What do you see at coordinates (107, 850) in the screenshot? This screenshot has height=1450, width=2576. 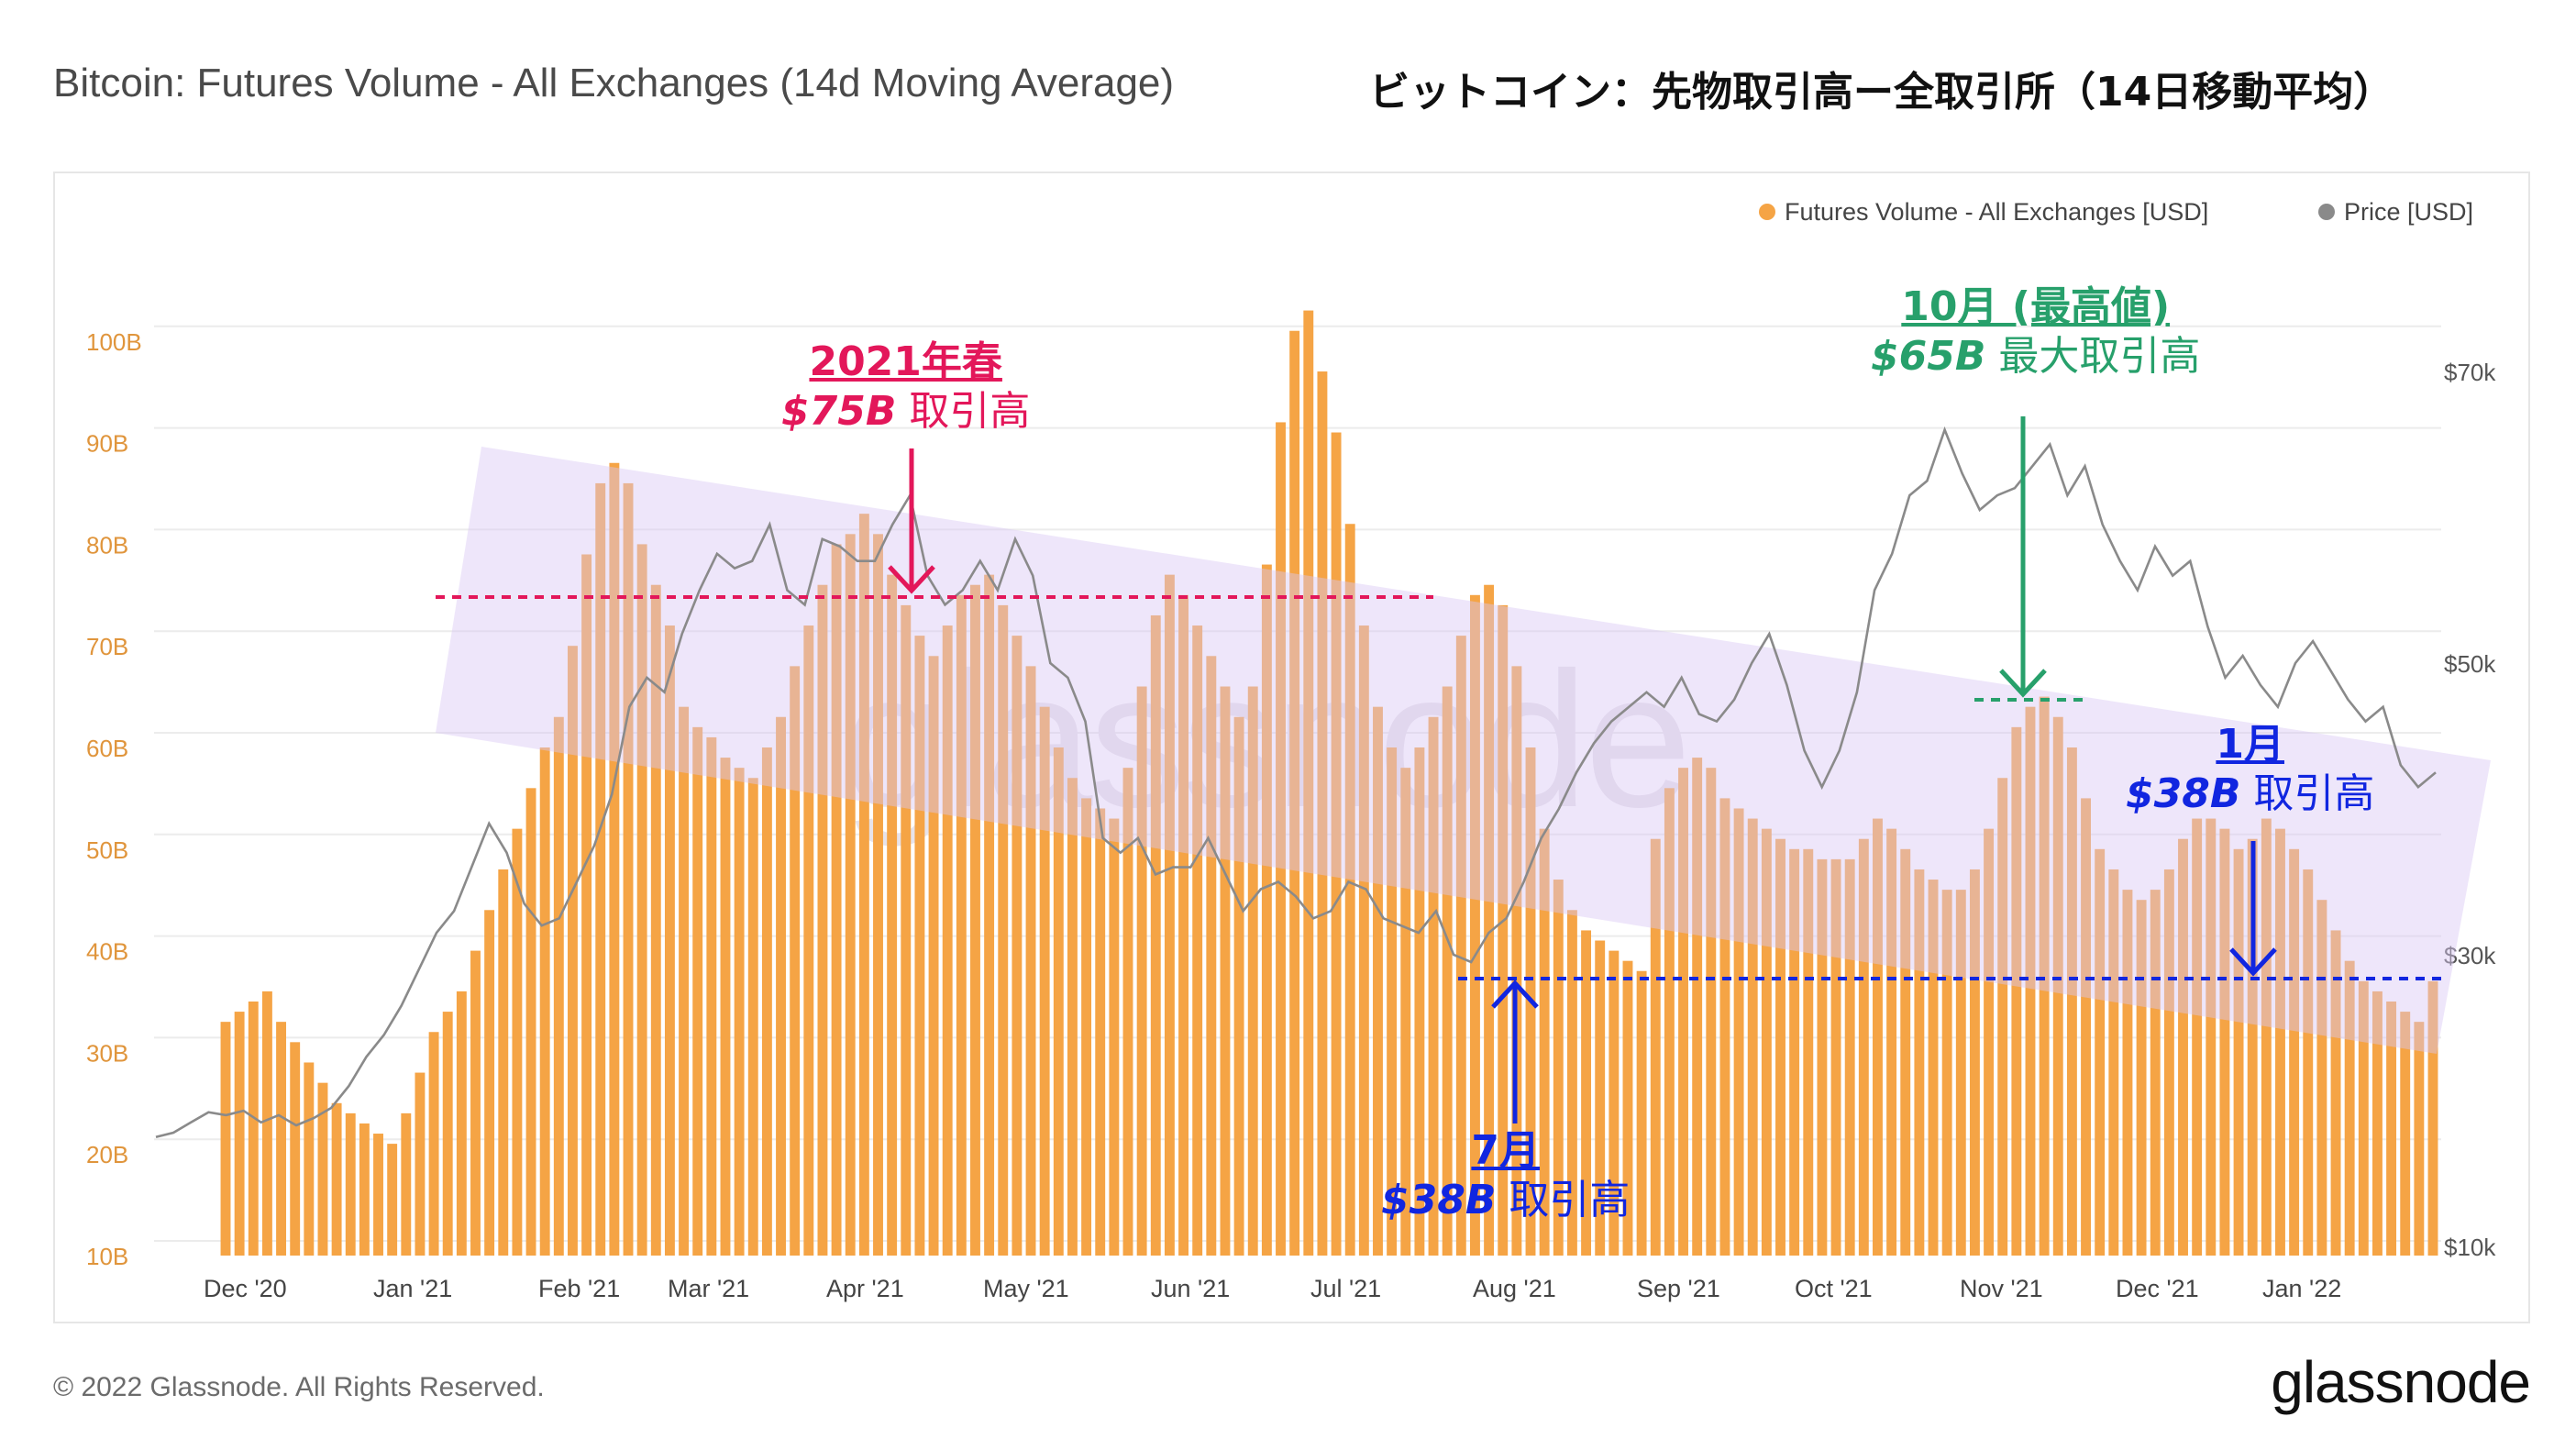 I see `y-tick-label-left: 50B` at bounding box center [107, 850].